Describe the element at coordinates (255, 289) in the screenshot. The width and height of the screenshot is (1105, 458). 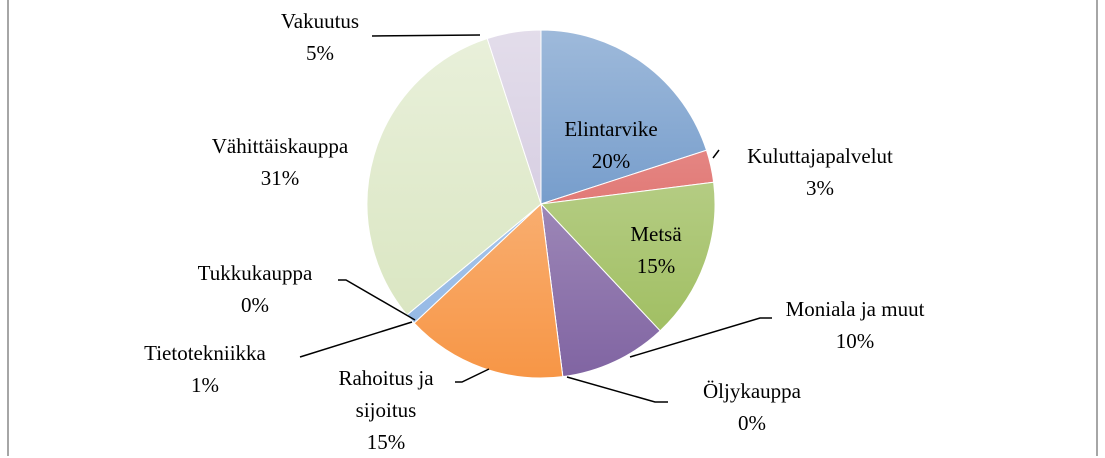
I see `slice-label: Tukkukauppa 0%` at that location.